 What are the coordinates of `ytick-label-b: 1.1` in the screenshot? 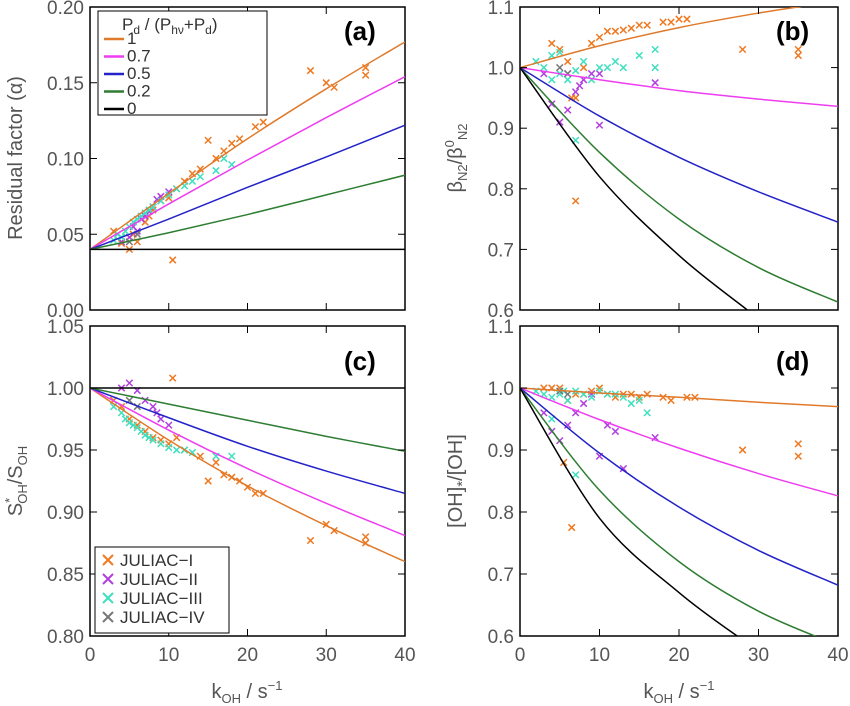 It's located at (501, 9).